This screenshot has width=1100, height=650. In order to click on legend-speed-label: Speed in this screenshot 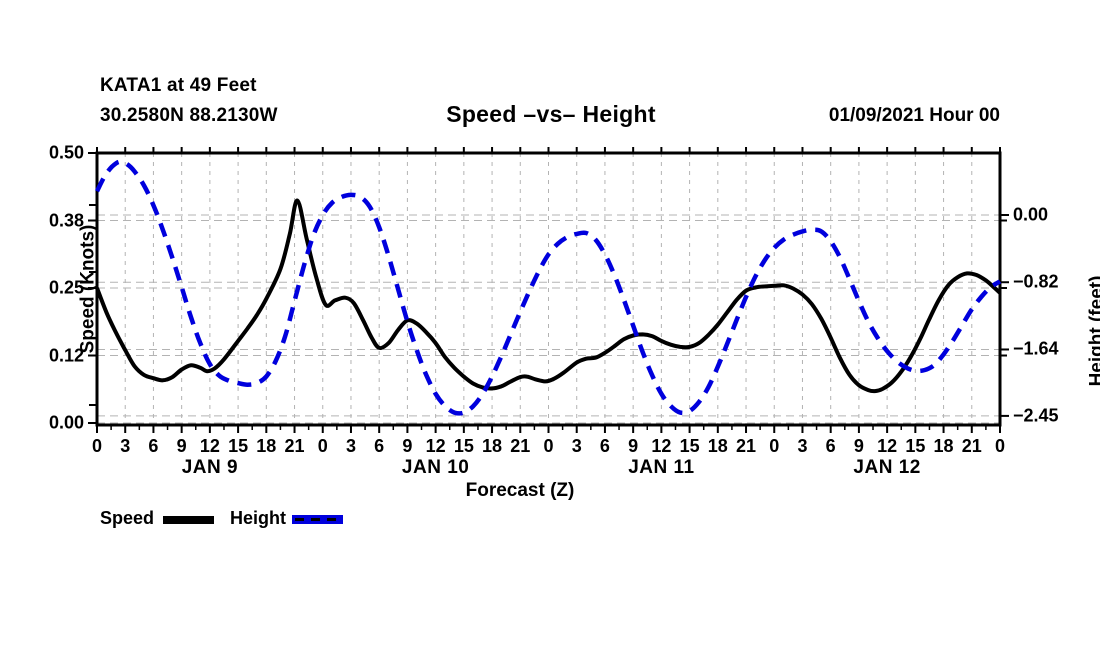, I will do `click(127, 518)`.